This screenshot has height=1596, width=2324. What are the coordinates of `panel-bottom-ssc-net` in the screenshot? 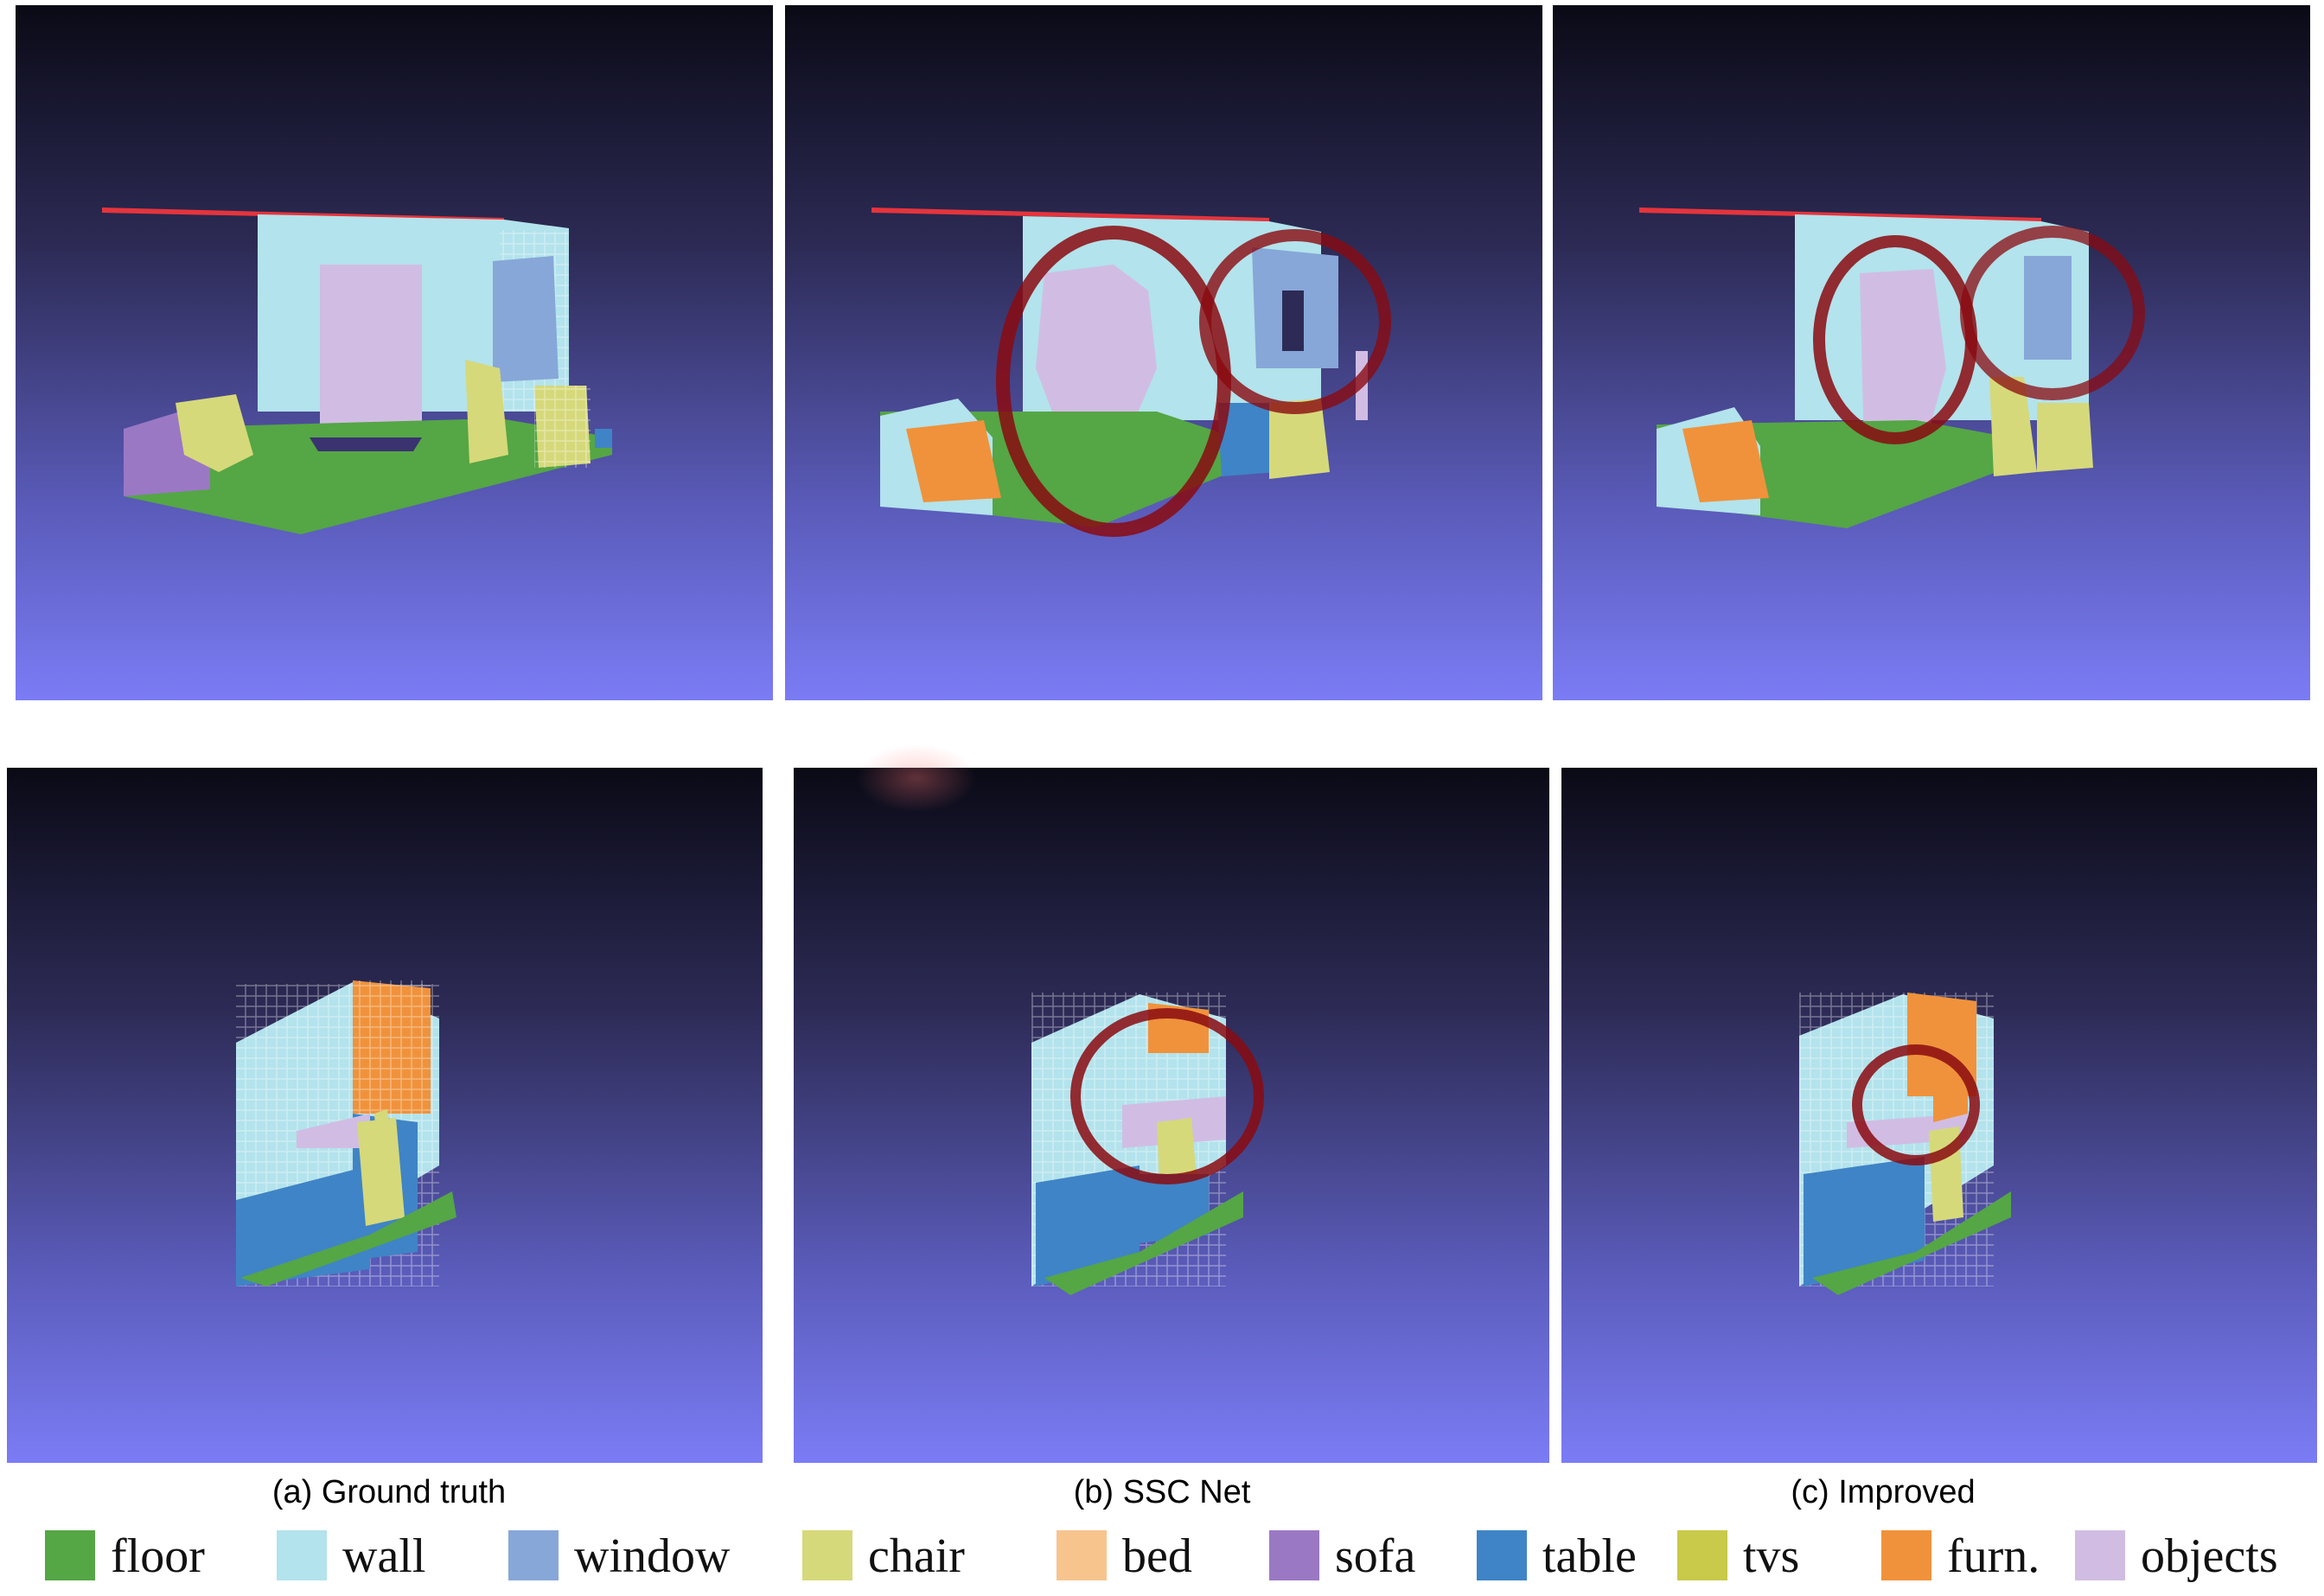 It's located at (1171, 1115).